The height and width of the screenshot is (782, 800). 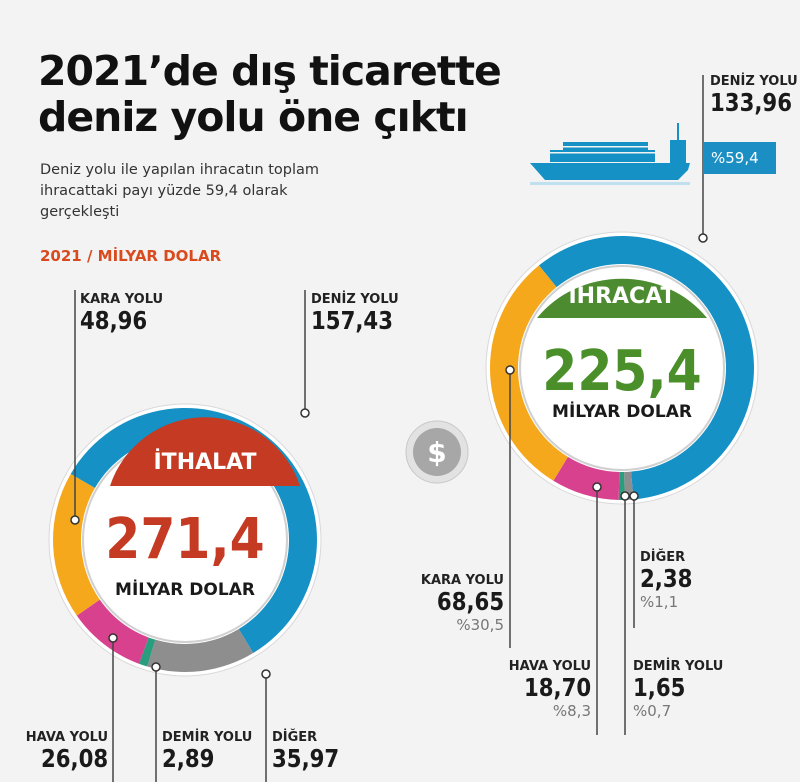 What do you see at coordinates (622, 371) in the screenshot?
I see `ihracat-total: 225,4` at bounding box center [622, 371].